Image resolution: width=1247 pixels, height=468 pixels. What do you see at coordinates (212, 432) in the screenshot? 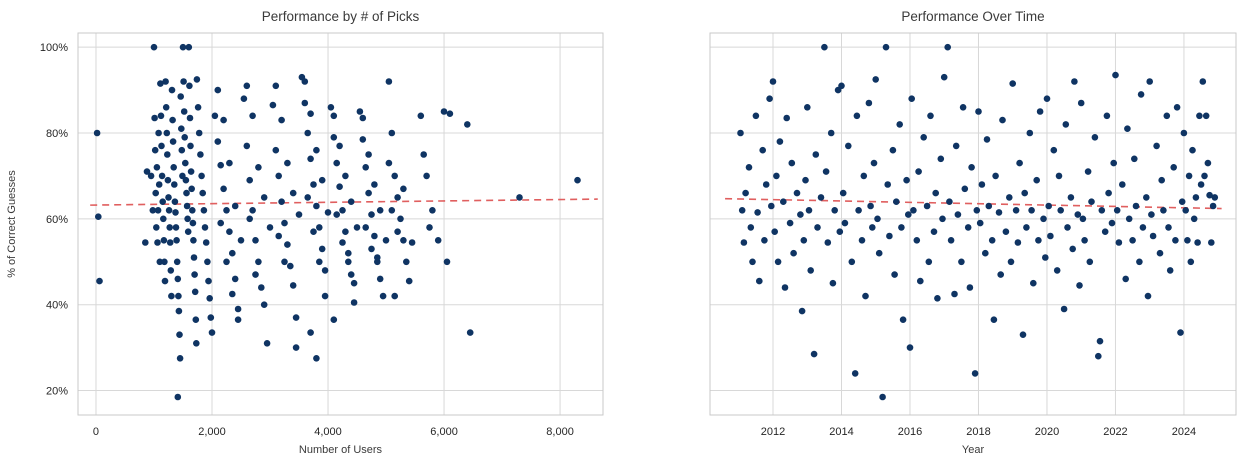
I see `x-tick-label: 2,000` at bounding box center [212, 432].